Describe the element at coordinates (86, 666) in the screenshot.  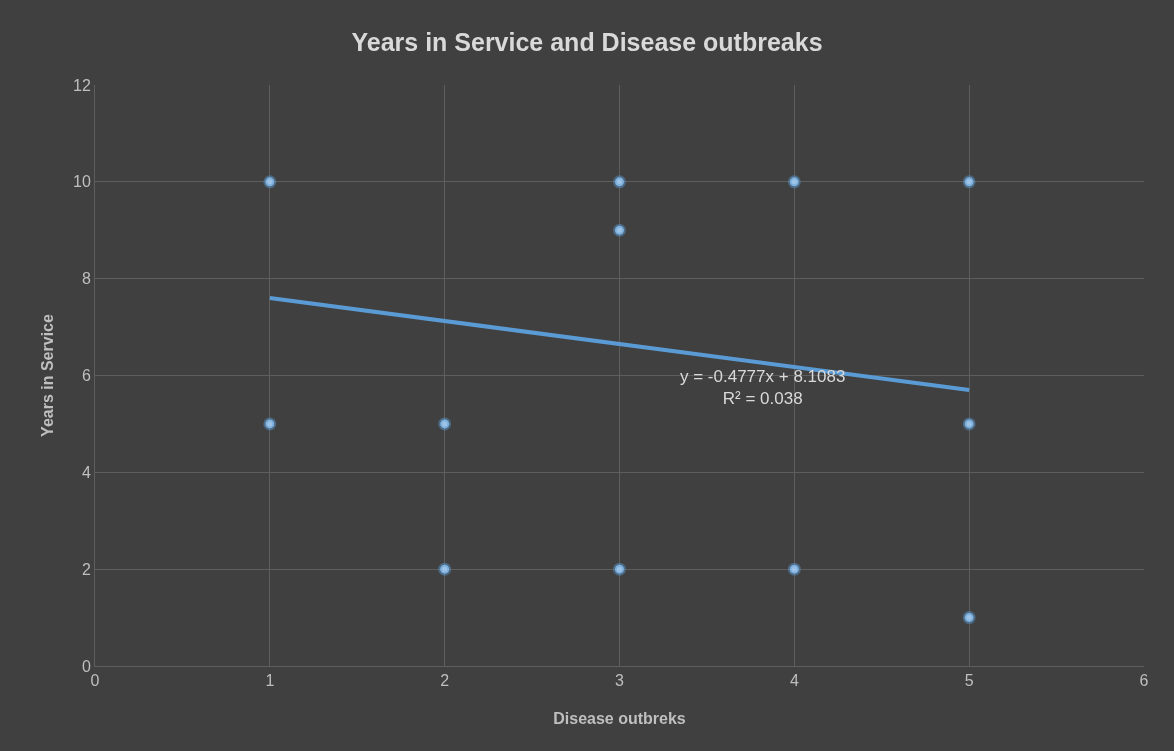
I see `y-tick-label: 0` at that location.